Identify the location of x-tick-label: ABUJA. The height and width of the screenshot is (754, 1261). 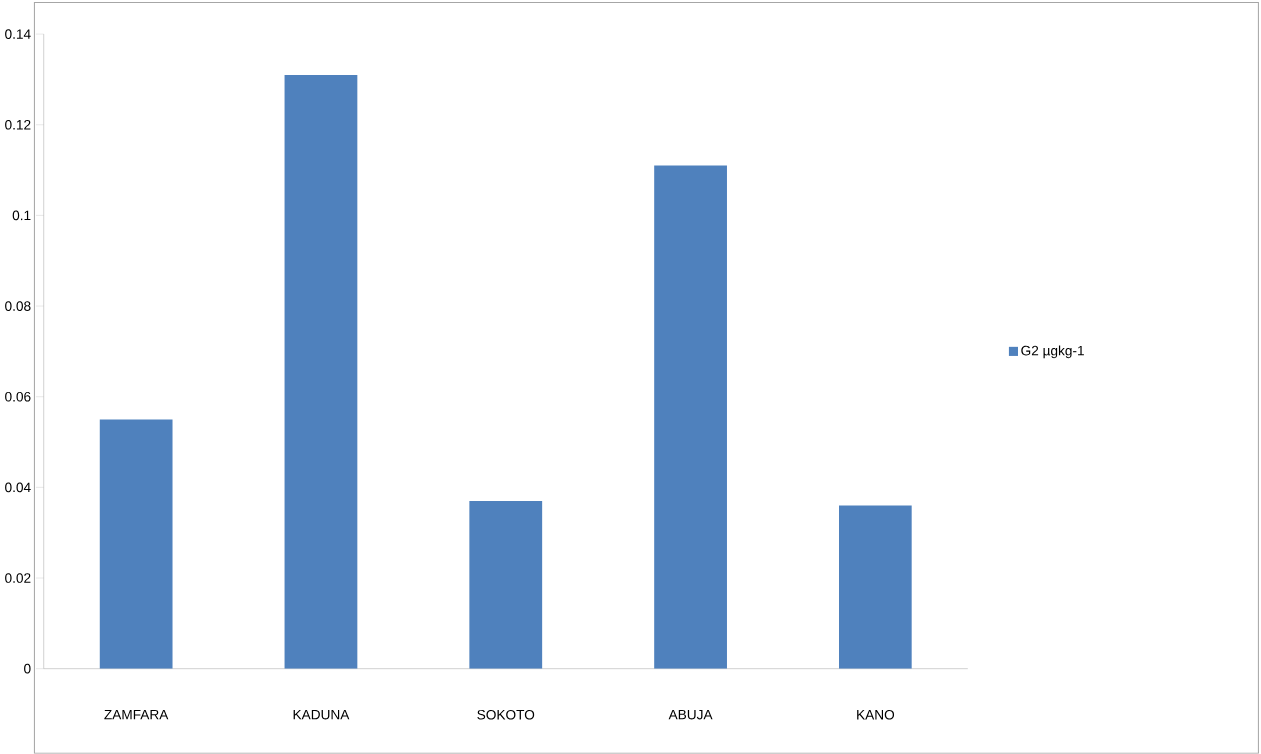
(690, 715).